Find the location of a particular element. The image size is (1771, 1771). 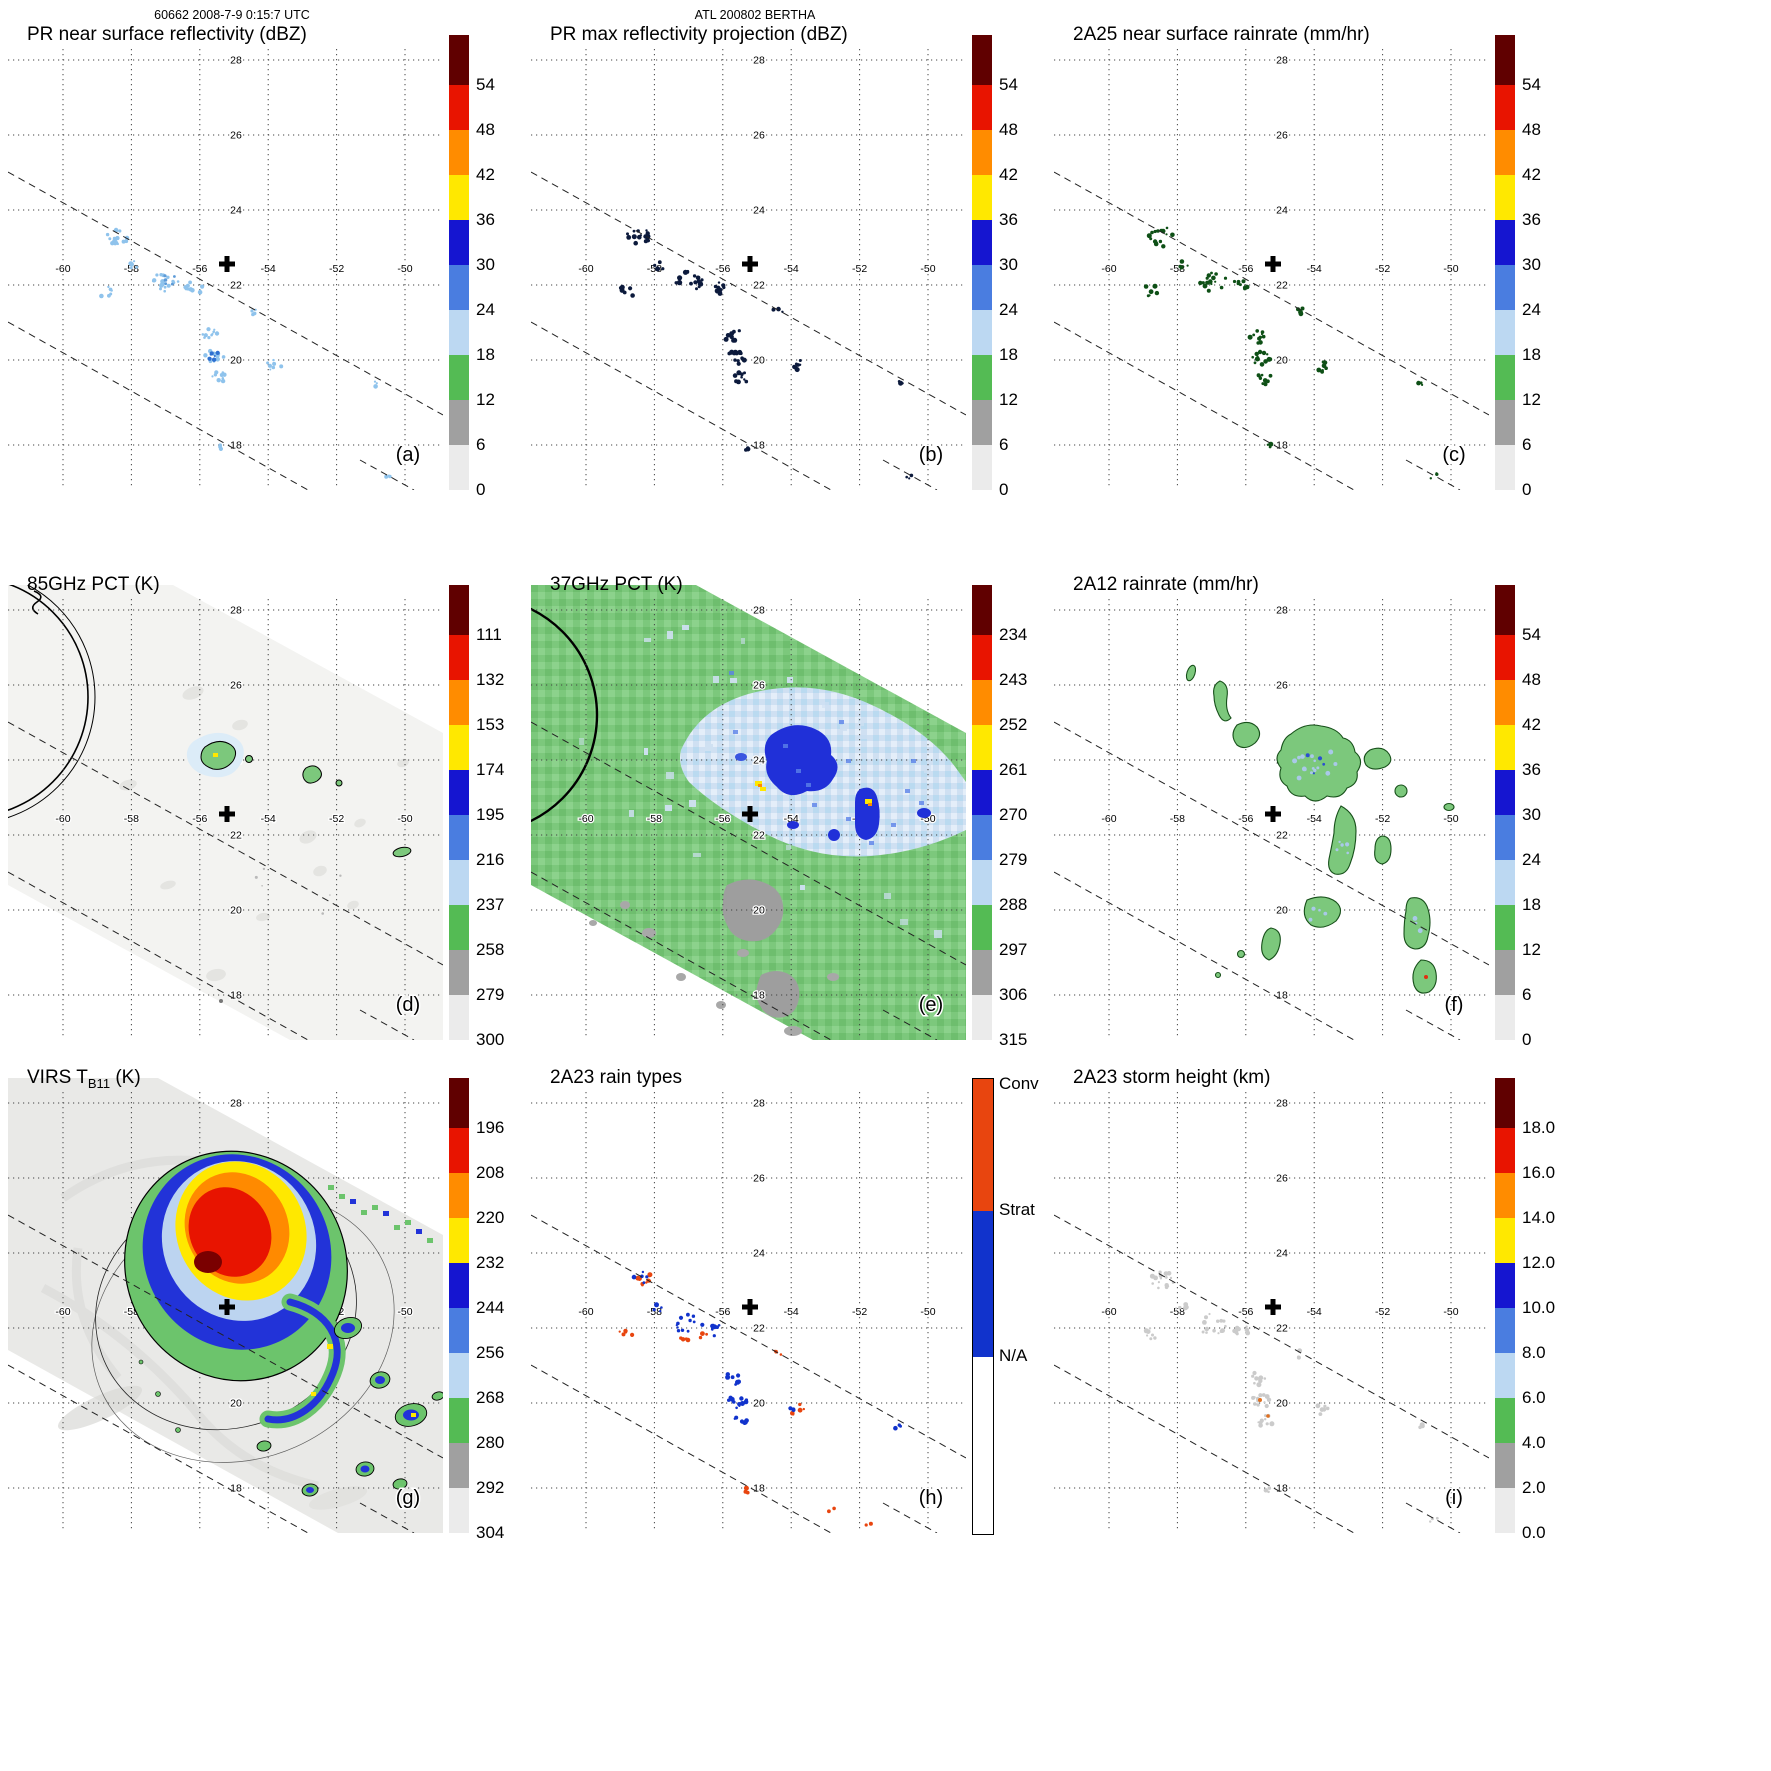

storm-center-cross is located at coordinates (750, 264).